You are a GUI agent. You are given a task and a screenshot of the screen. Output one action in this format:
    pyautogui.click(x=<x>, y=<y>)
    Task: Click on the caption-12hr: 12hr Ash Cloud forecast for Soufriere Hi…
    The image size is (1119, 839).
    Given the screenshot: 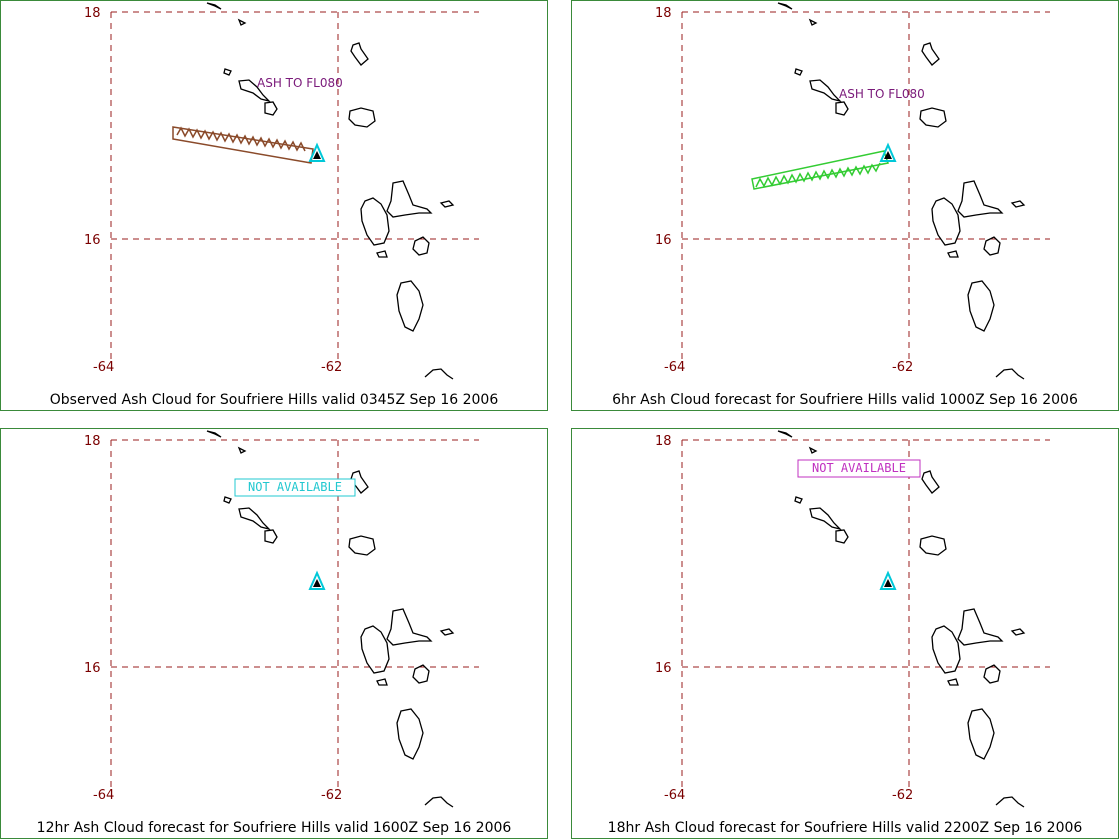 What is the action you would take?
    pyautogui.click(x=274, y=828)
    